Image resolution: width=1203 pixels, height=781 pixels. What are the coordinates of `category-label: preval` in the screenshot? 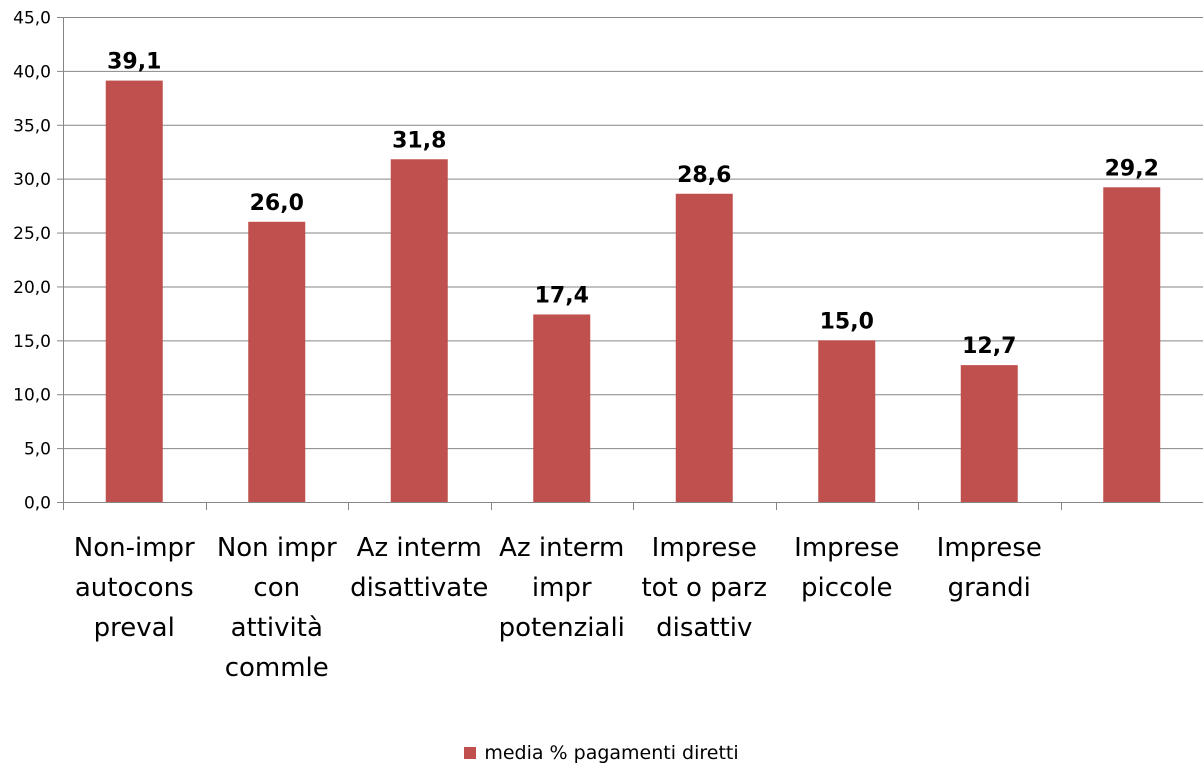 It's located at (134, 628).